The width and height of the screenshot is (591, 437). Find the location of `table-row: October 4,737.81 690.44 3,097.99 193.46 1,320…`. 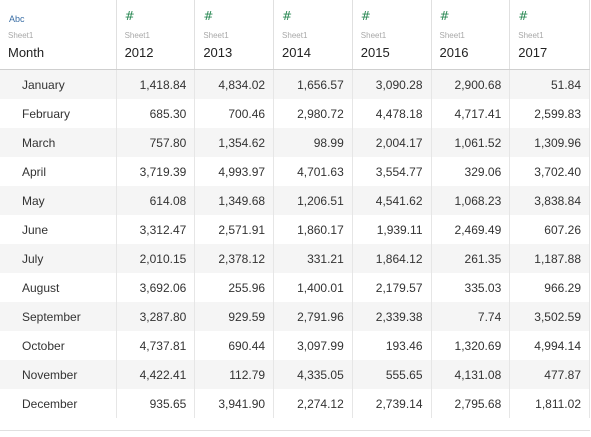

table-row: October 4,737.81 690.44 3,097.99 193.46 1,320… is located at coordinates (295, 345).